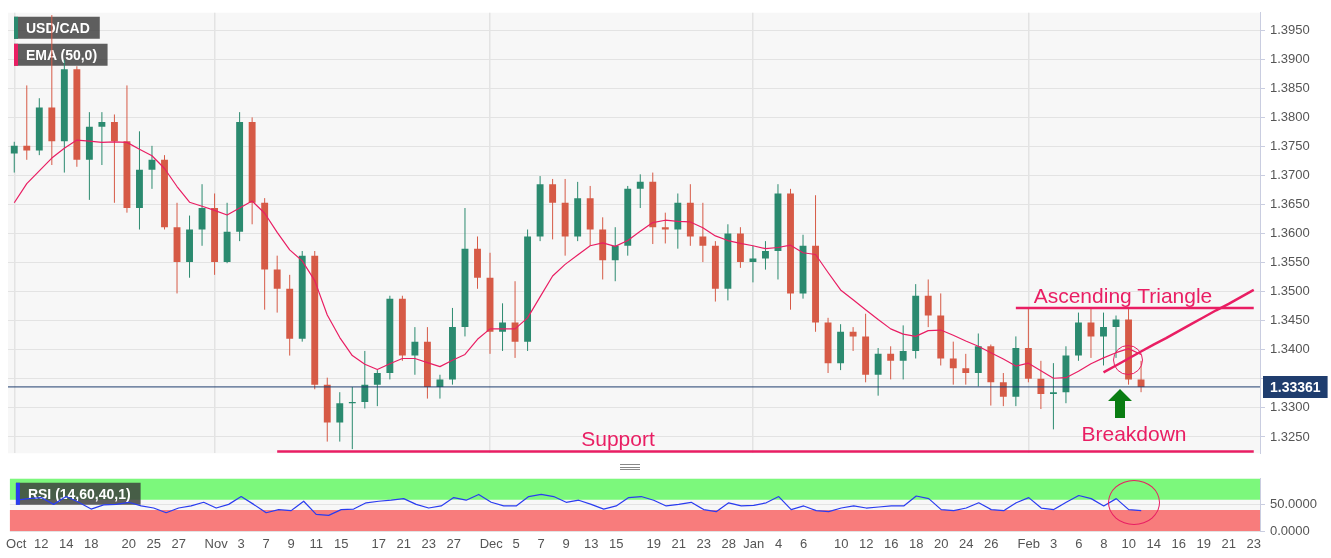 The width and height of the screenshot is (1331, 558). What do you see at coordinates (1134, 433) in the screenshot?
I see `annotation: Breakdown` at bounding box center [1134, 433].